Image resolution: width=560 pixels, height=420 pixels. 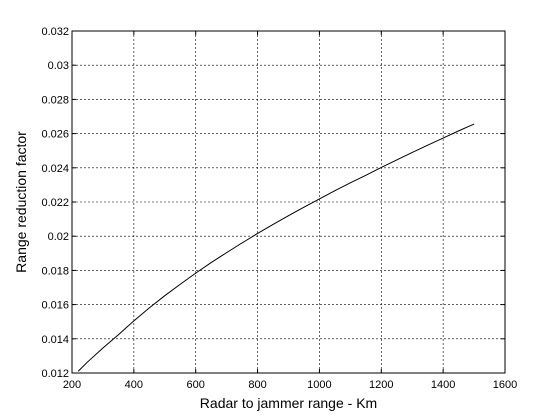 I want to click on y-tick-label: 0.02, so click(x=58, y=237).